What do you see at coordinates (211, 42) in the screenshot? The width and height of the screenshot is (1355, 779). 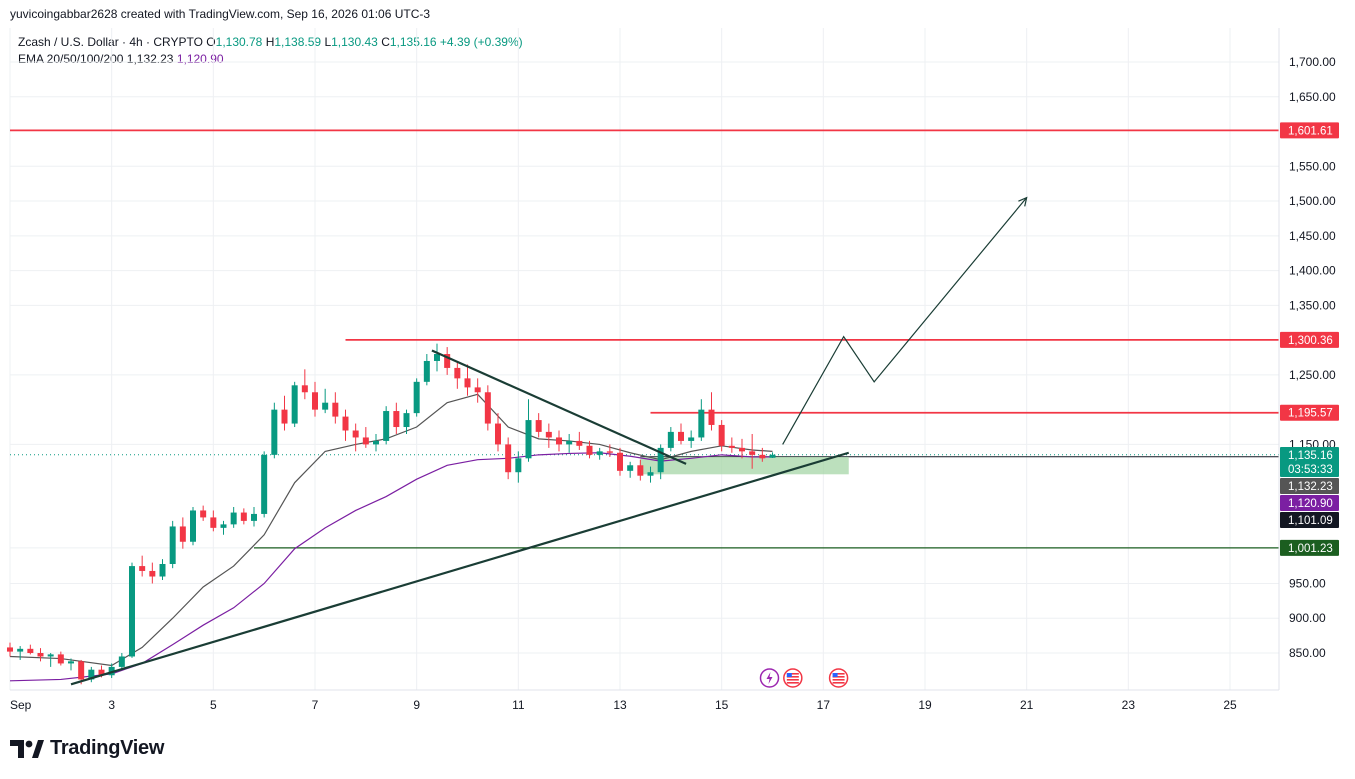 I see `open-label: O` at bounding box center [211, 42].